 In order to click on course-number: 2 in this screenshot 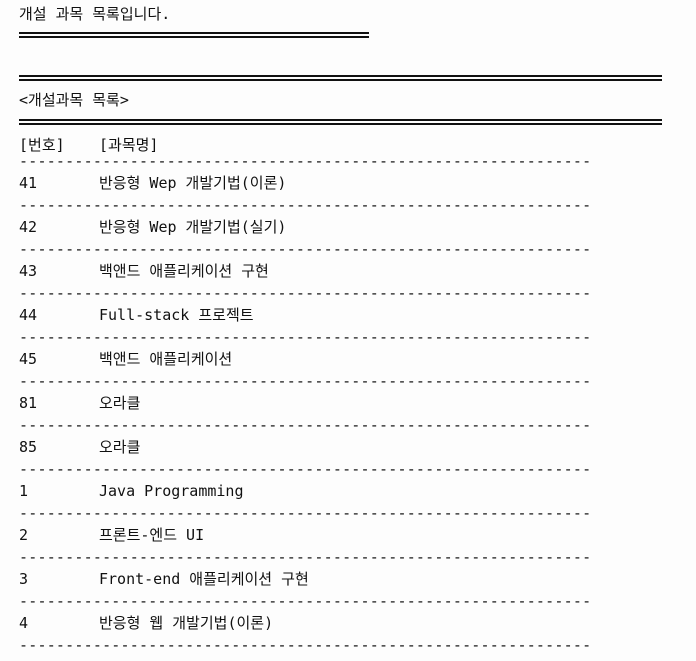, I will do `click(24, 535)`.